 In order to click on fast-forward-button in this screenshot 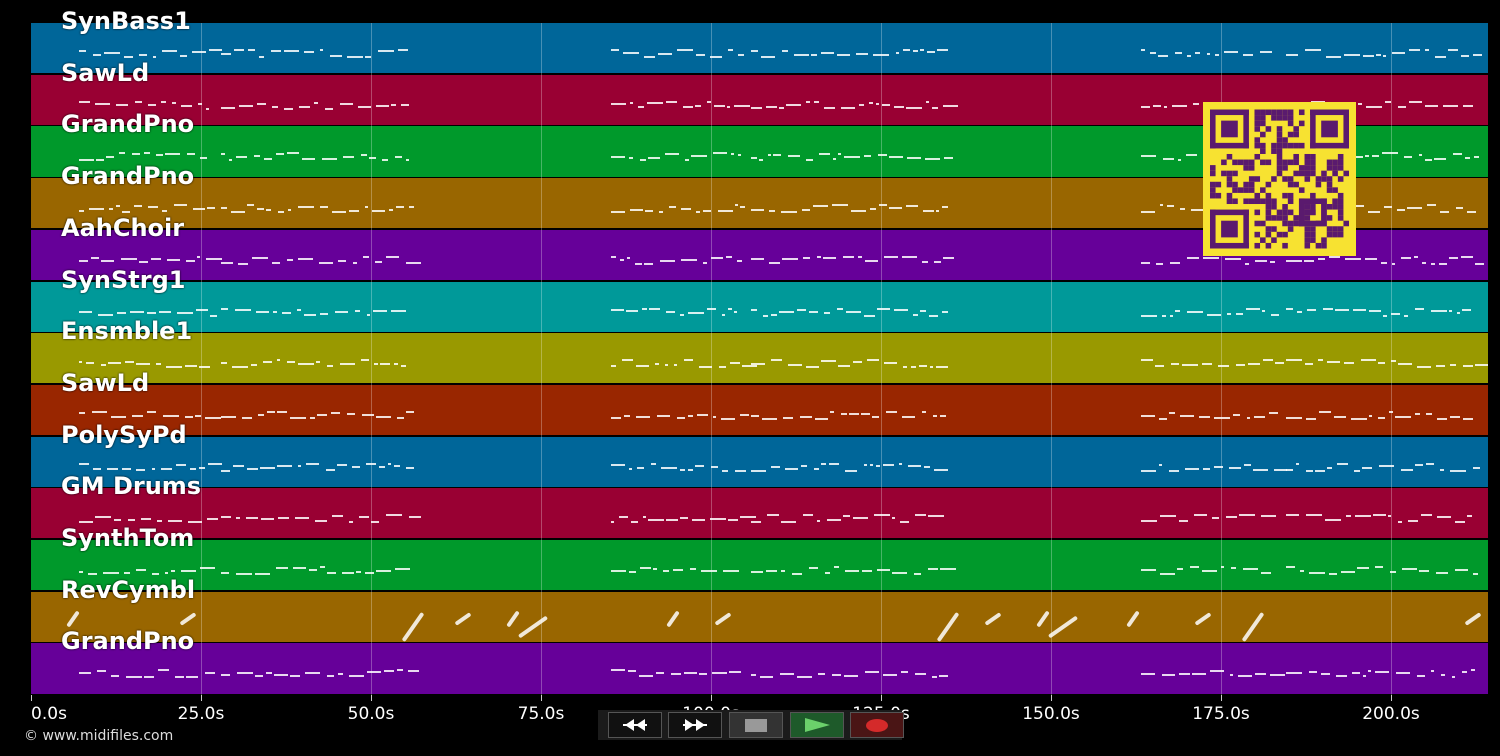, I will do `click(695, 725)`.